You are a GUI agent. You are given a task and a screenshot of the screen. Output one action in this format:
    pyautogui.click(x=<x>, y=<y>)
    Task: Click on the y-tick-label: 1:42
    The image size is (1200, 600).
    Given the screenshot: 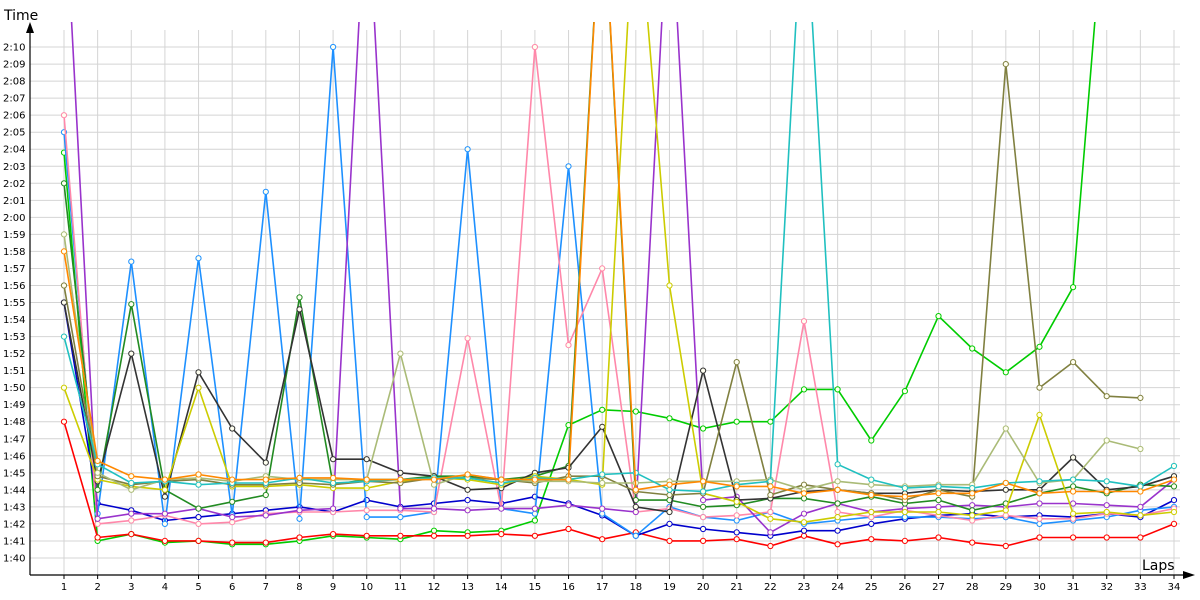 What is the action you would take?
    pyautogui.click(x=14, y=524)
    